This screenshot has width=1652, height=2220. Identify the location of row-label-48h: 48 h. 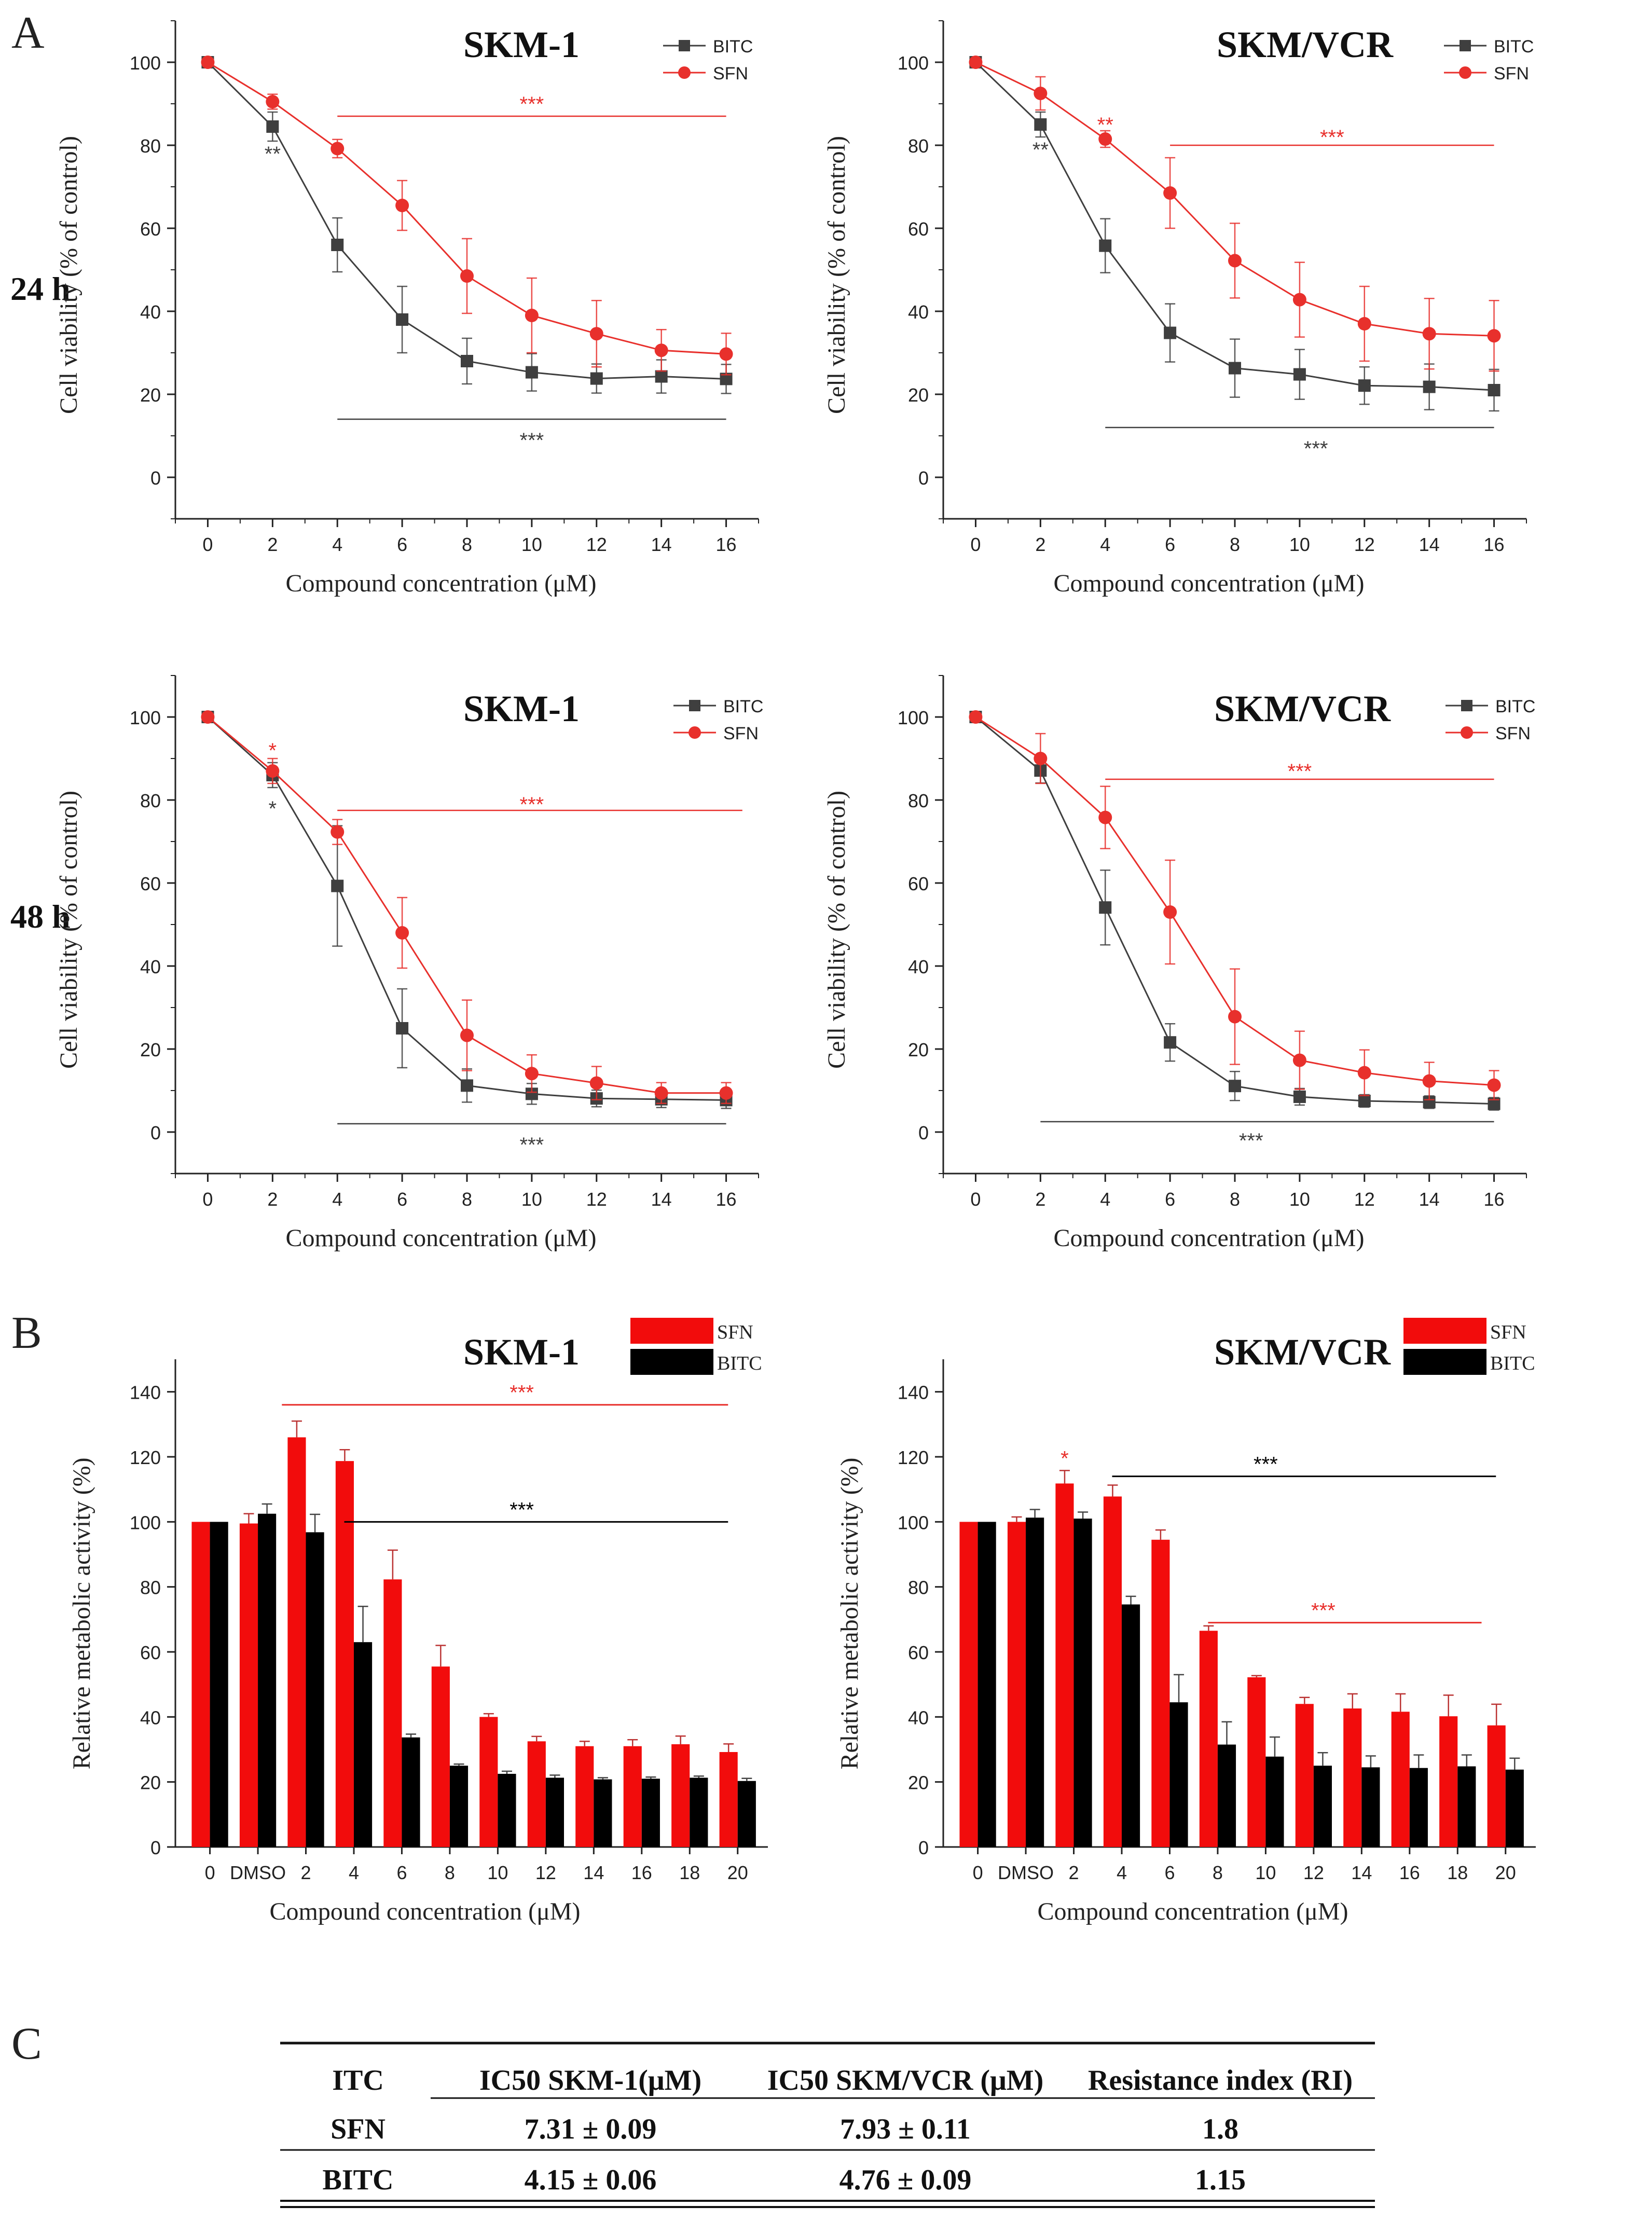
(40, 916).